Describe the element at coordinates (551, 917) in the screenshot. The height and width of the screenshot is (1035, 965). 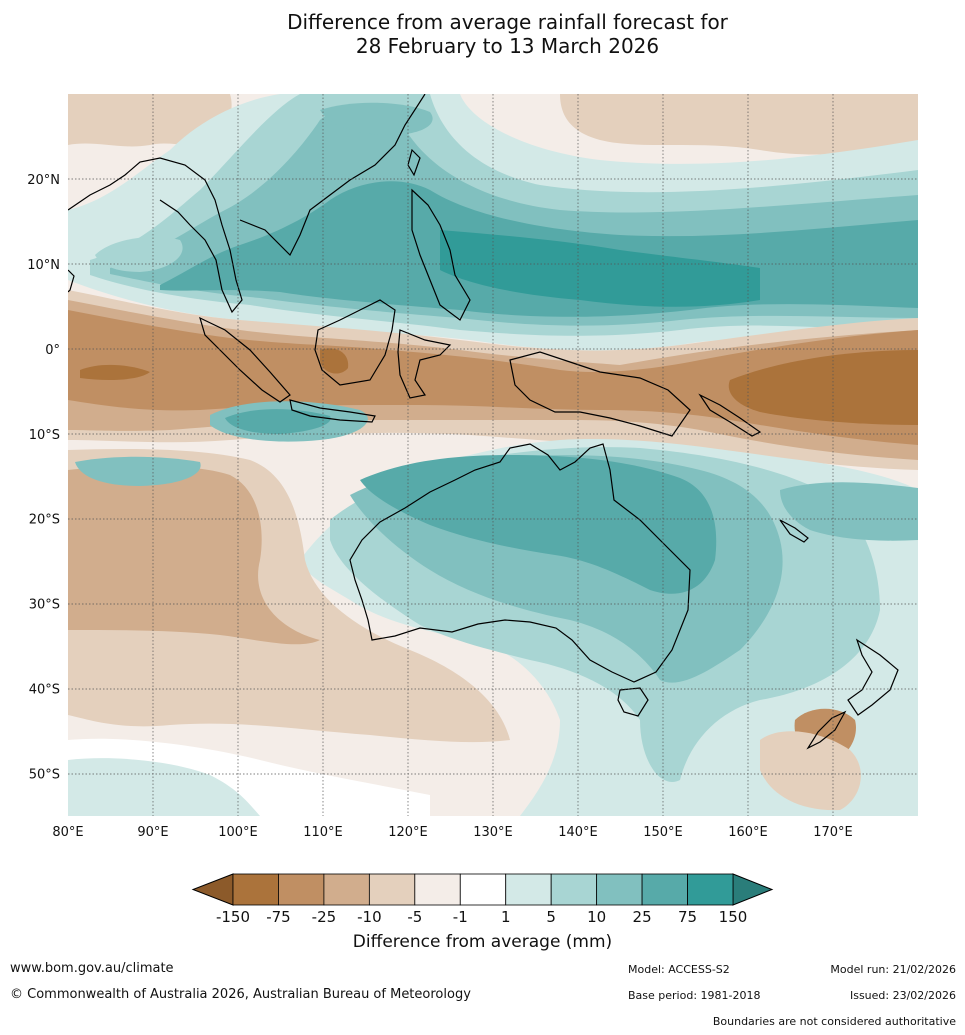
I see `colorbar-tick-label: 5` at that location.